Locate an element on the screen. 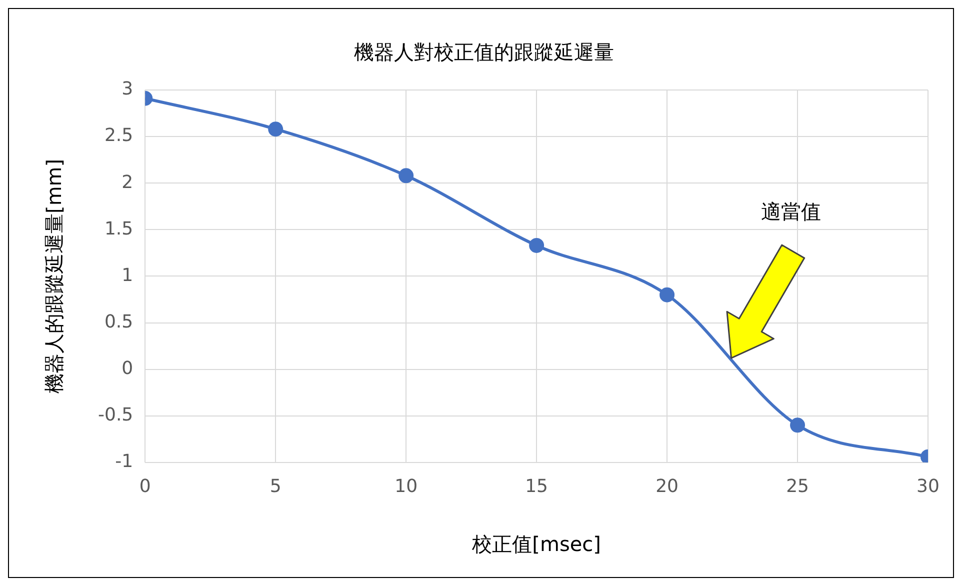  y-tick-label: 0 is located at coordinates (128, 368).